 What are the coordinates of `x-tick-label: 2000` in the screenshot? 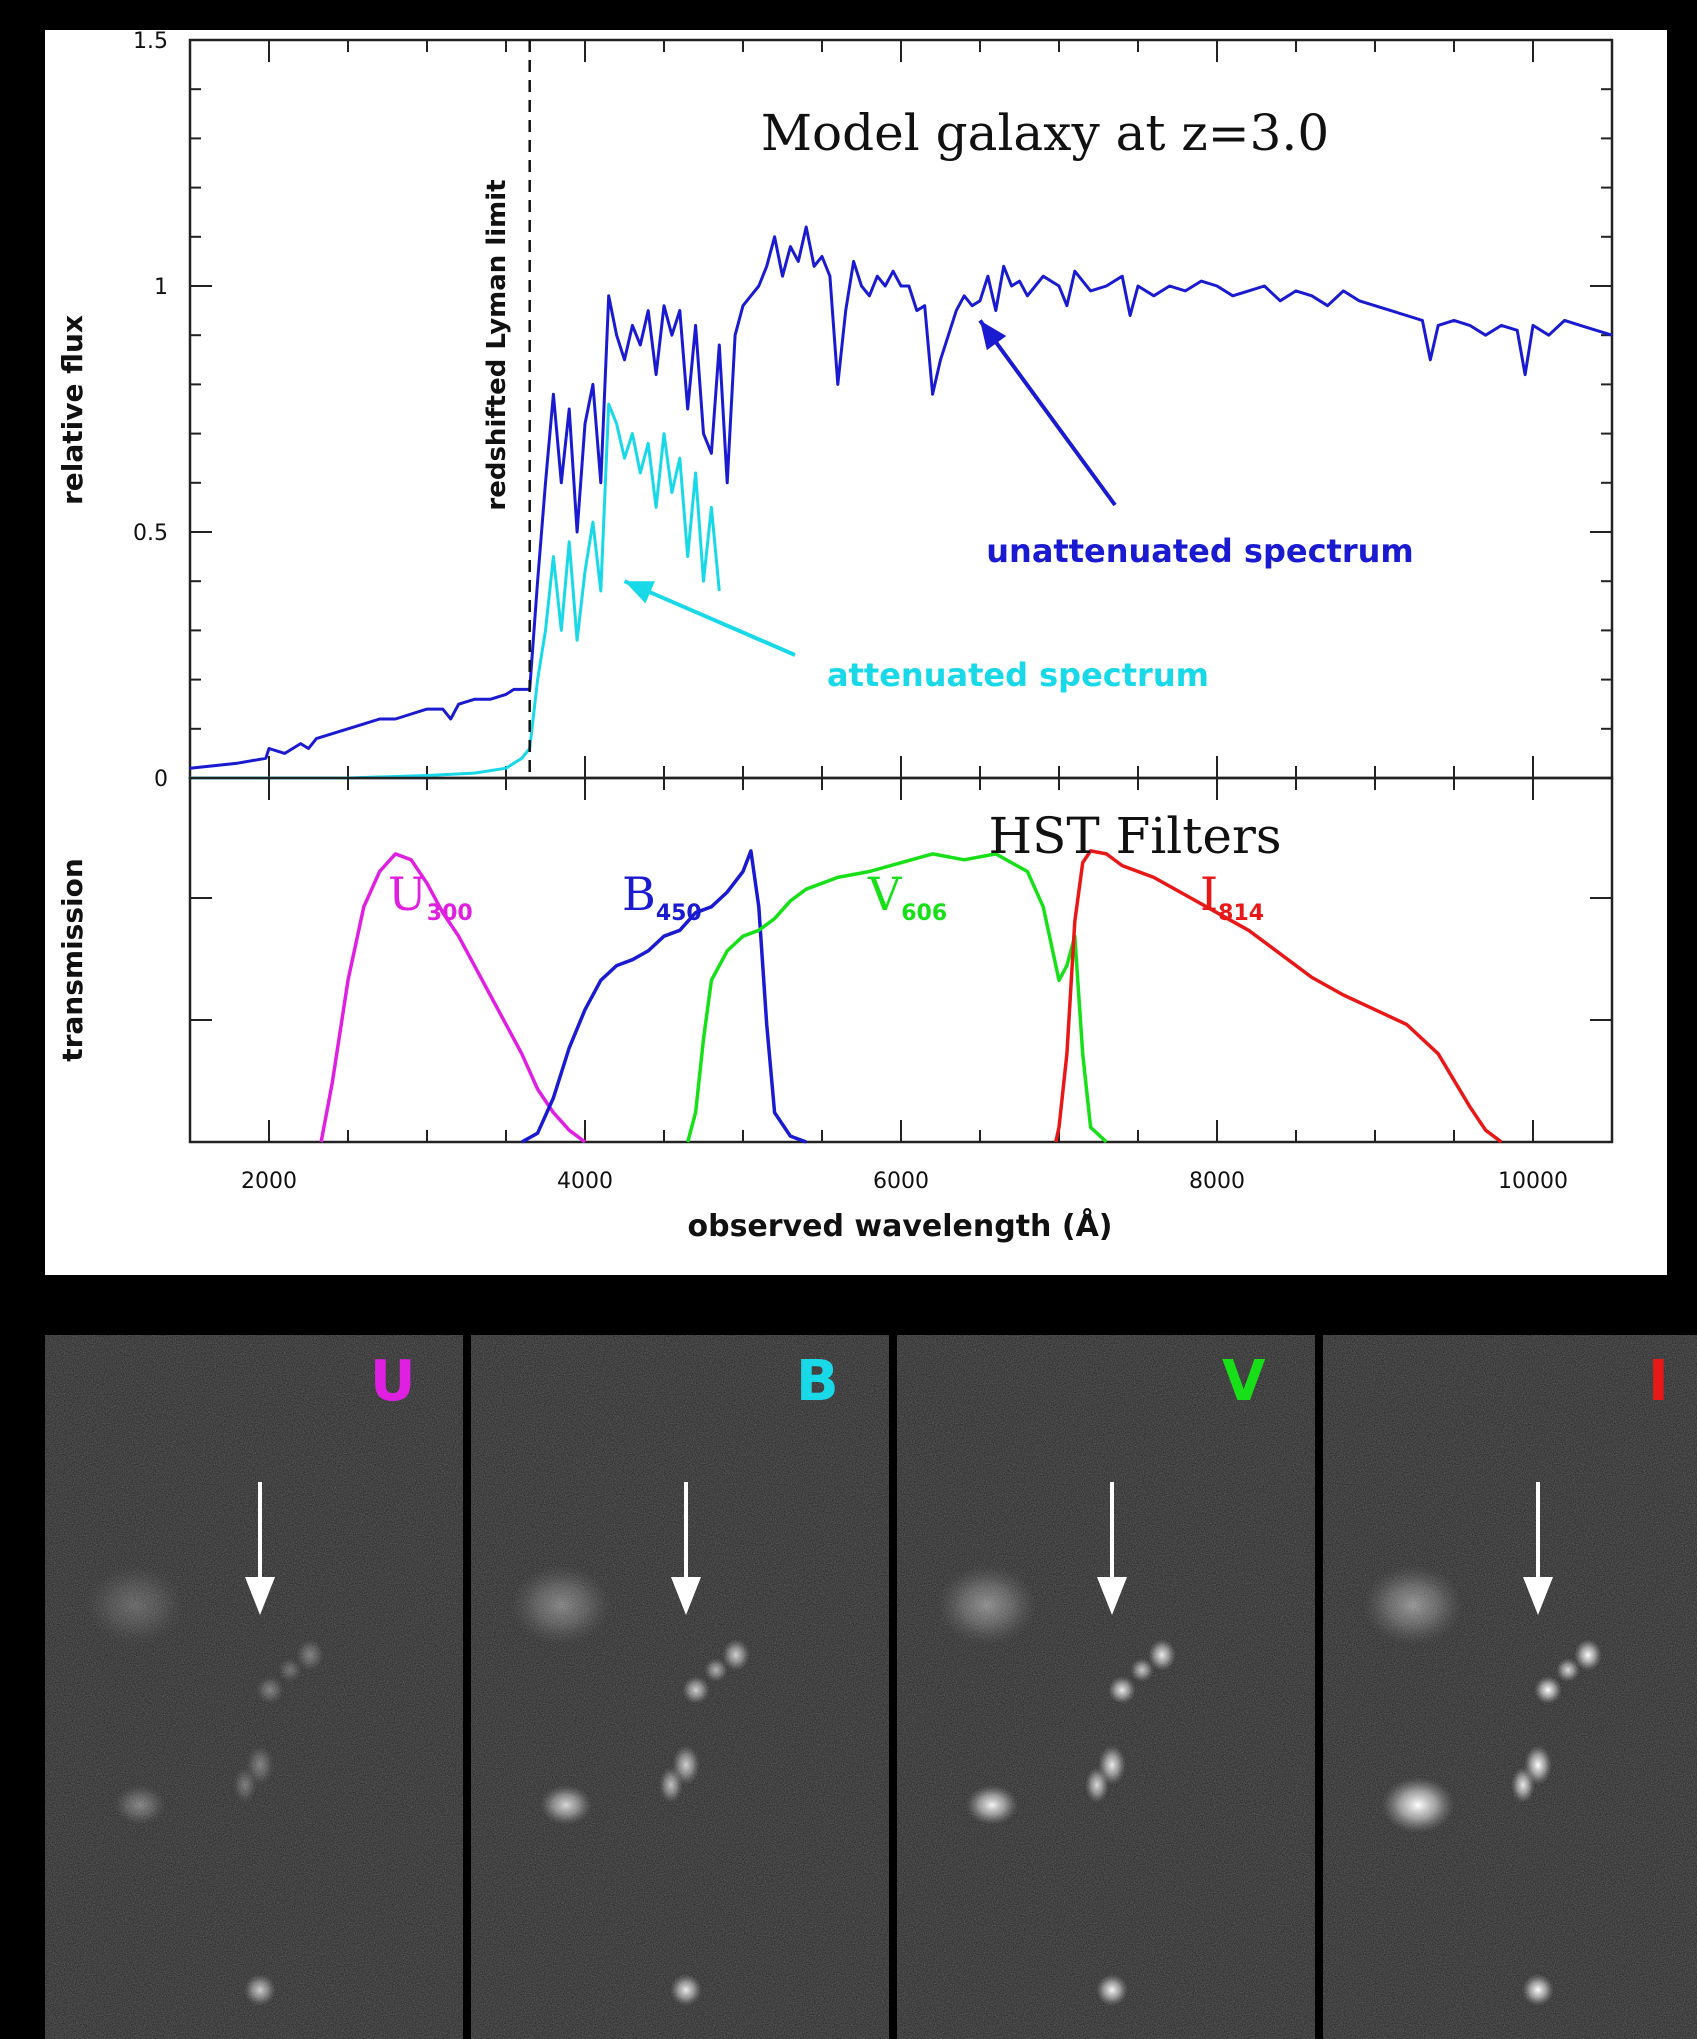 It's located at (269, 1181).